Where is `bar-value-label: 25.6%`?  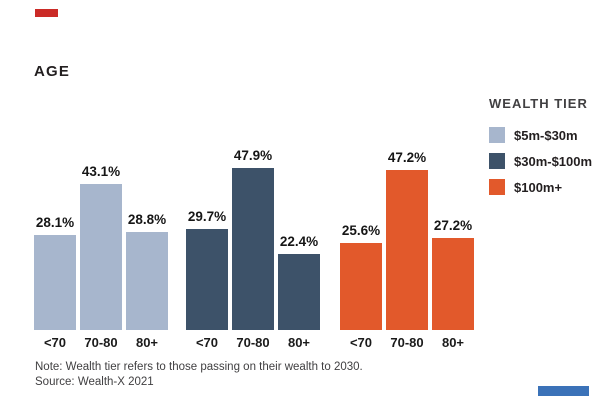
bar-value-label: 25.6% is located at coordinates (361, 231).